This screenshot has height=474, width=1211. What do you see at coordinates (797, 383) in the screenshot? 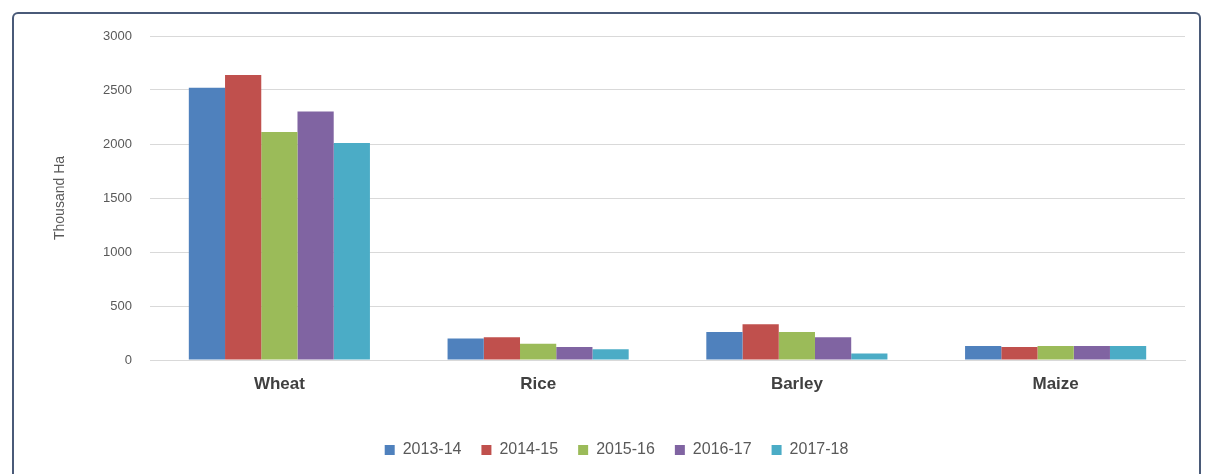
I see `x-tick-label: Barley` at bounding box center [797, 383].